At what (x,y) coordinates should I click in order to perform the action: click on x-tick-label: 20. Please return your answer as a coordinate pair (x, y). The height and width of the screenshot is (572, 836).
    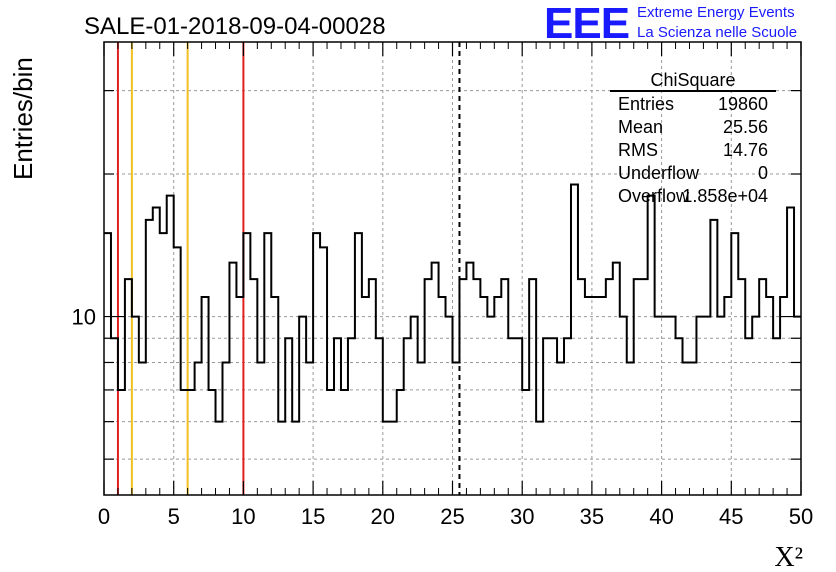
    Looking at the image, I should click on (383, 516).